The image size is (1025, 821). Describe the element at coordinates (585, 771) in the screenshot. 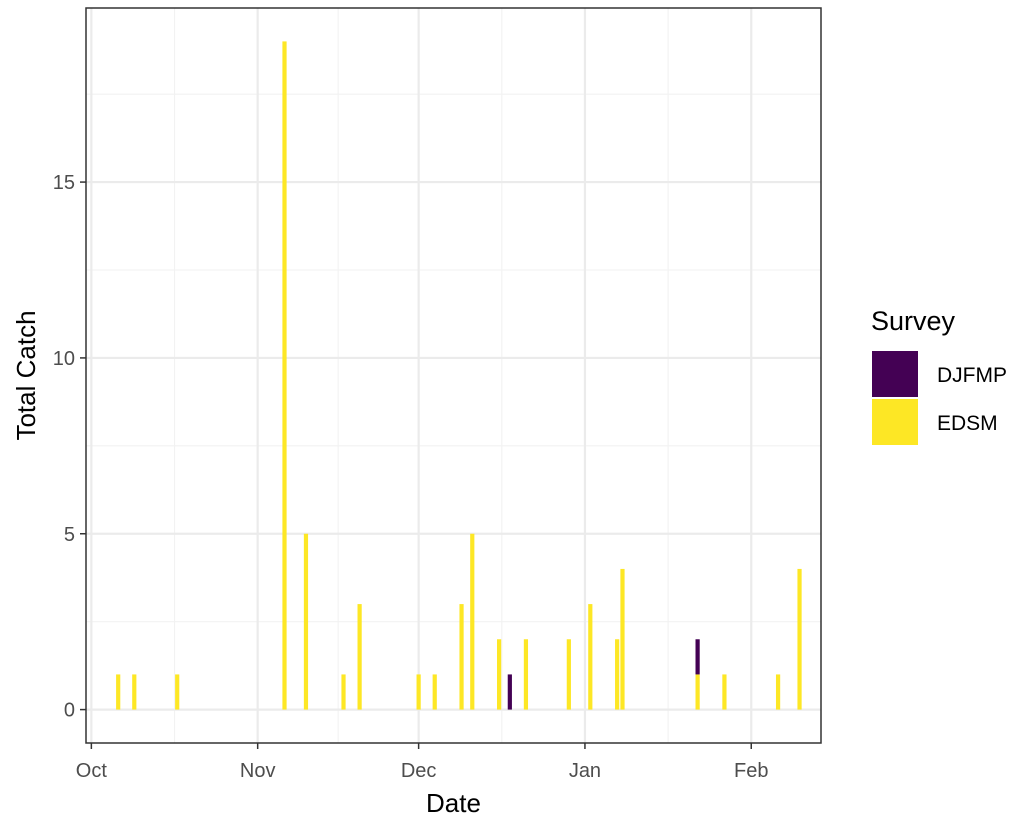

I see `x-tick-label: Jan` at that location.